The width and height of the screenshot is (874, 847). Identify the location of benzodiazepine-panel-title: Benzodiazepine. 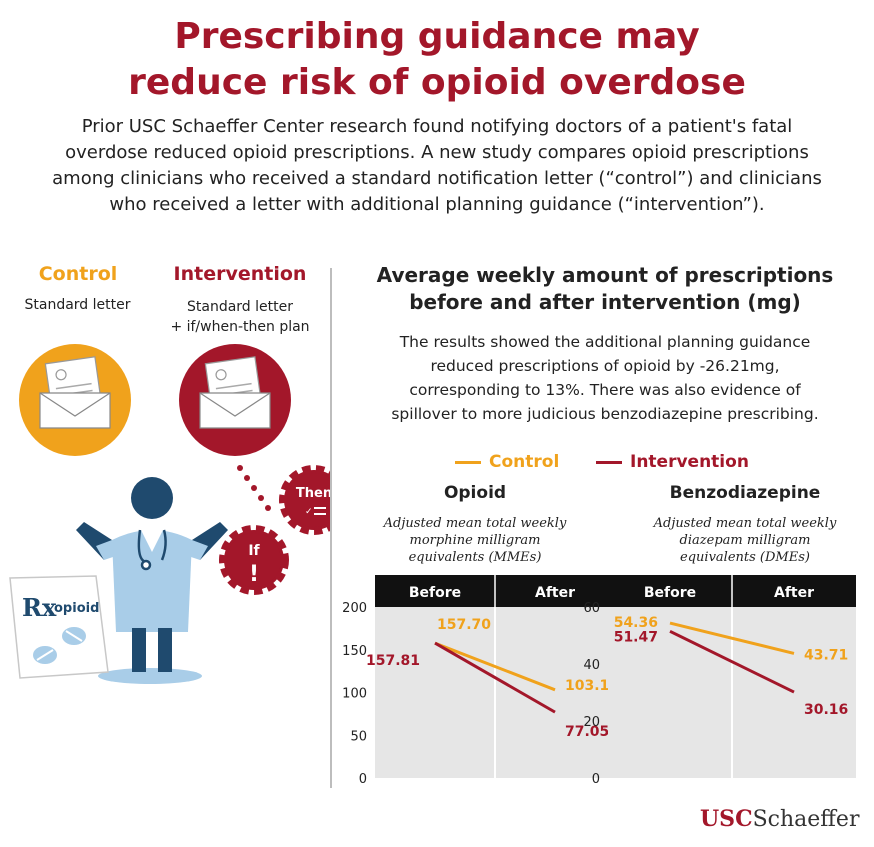
(745, 493).